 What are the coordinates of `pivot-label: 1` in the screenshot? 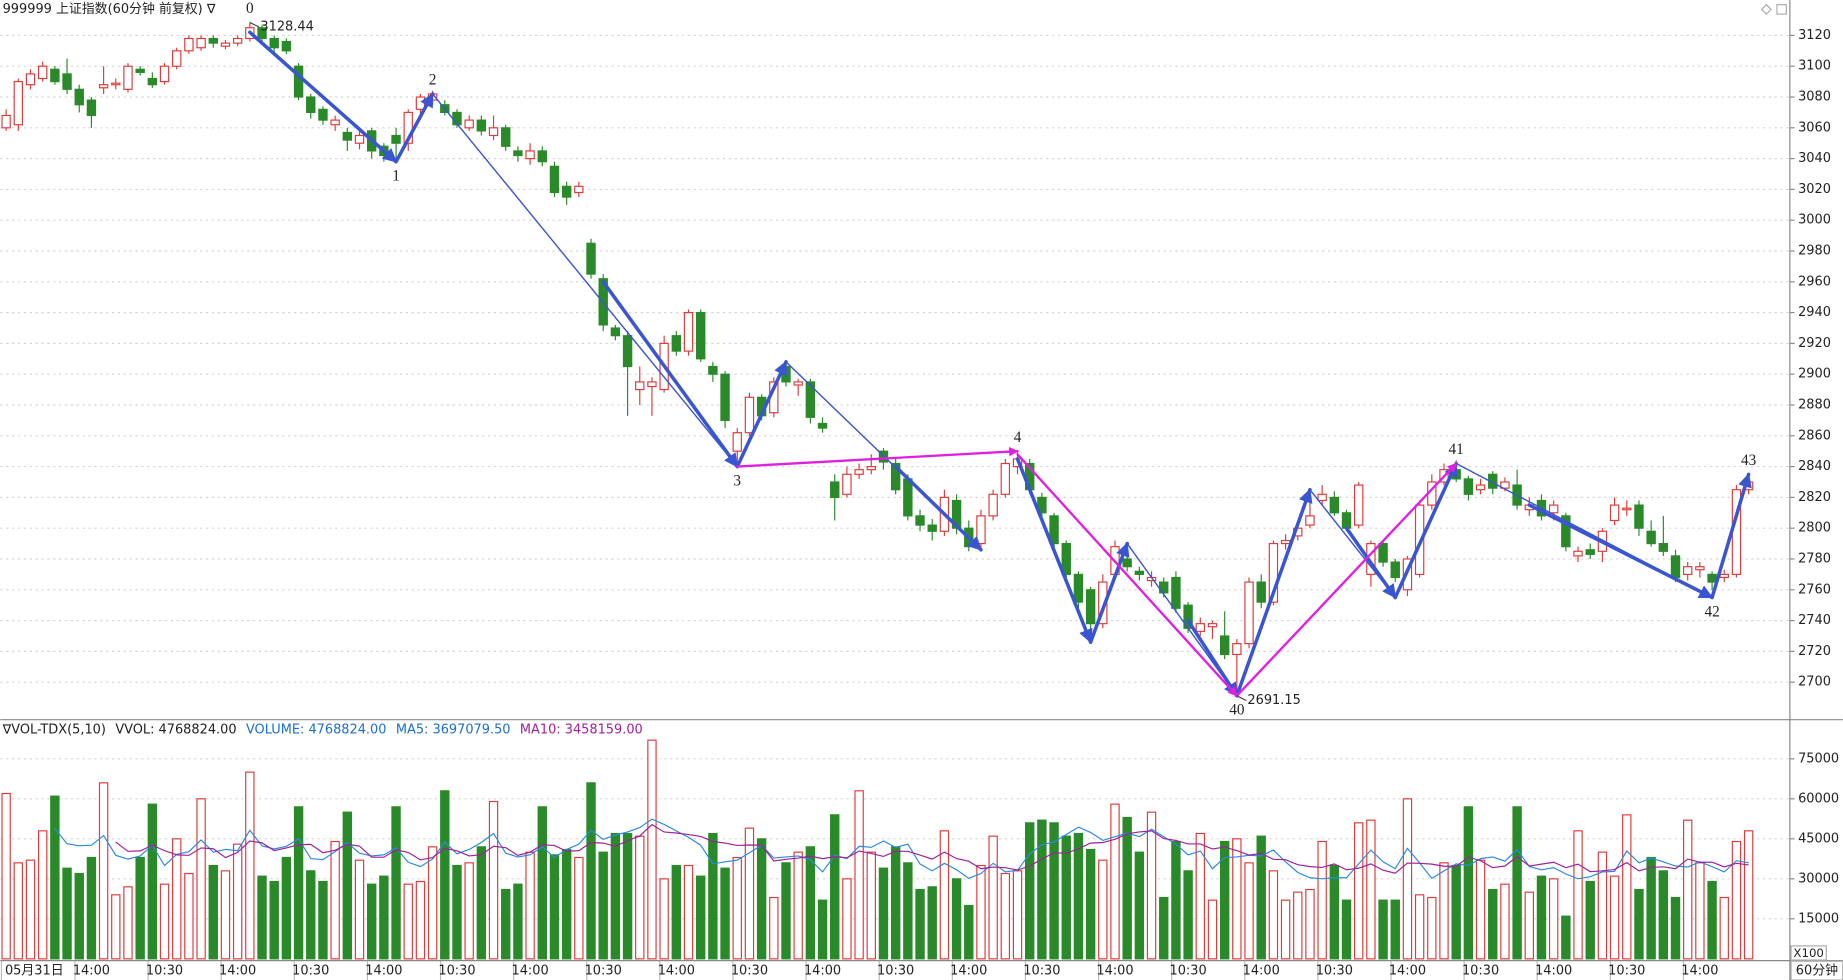 It's located at (396, 175).